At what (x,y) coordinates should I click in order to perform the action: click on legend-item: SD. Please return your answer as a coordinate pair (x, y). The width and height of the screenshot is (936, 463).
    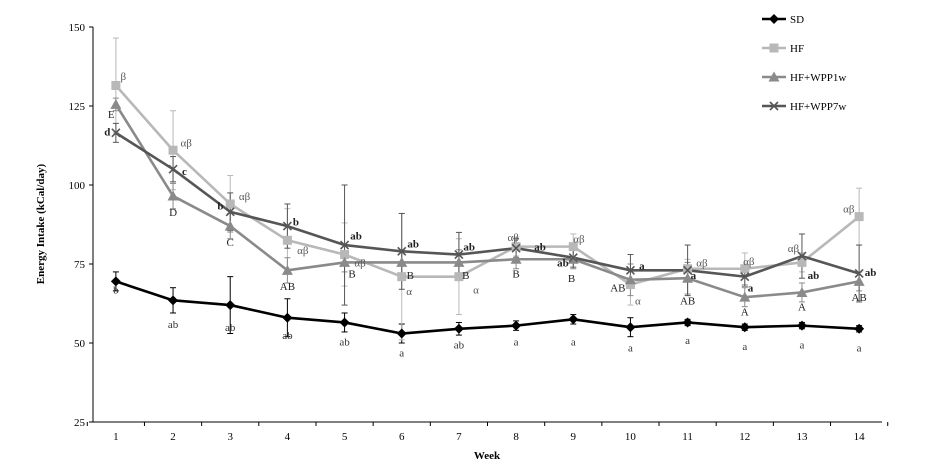
    Looking at the image, I should click on (783, 20).